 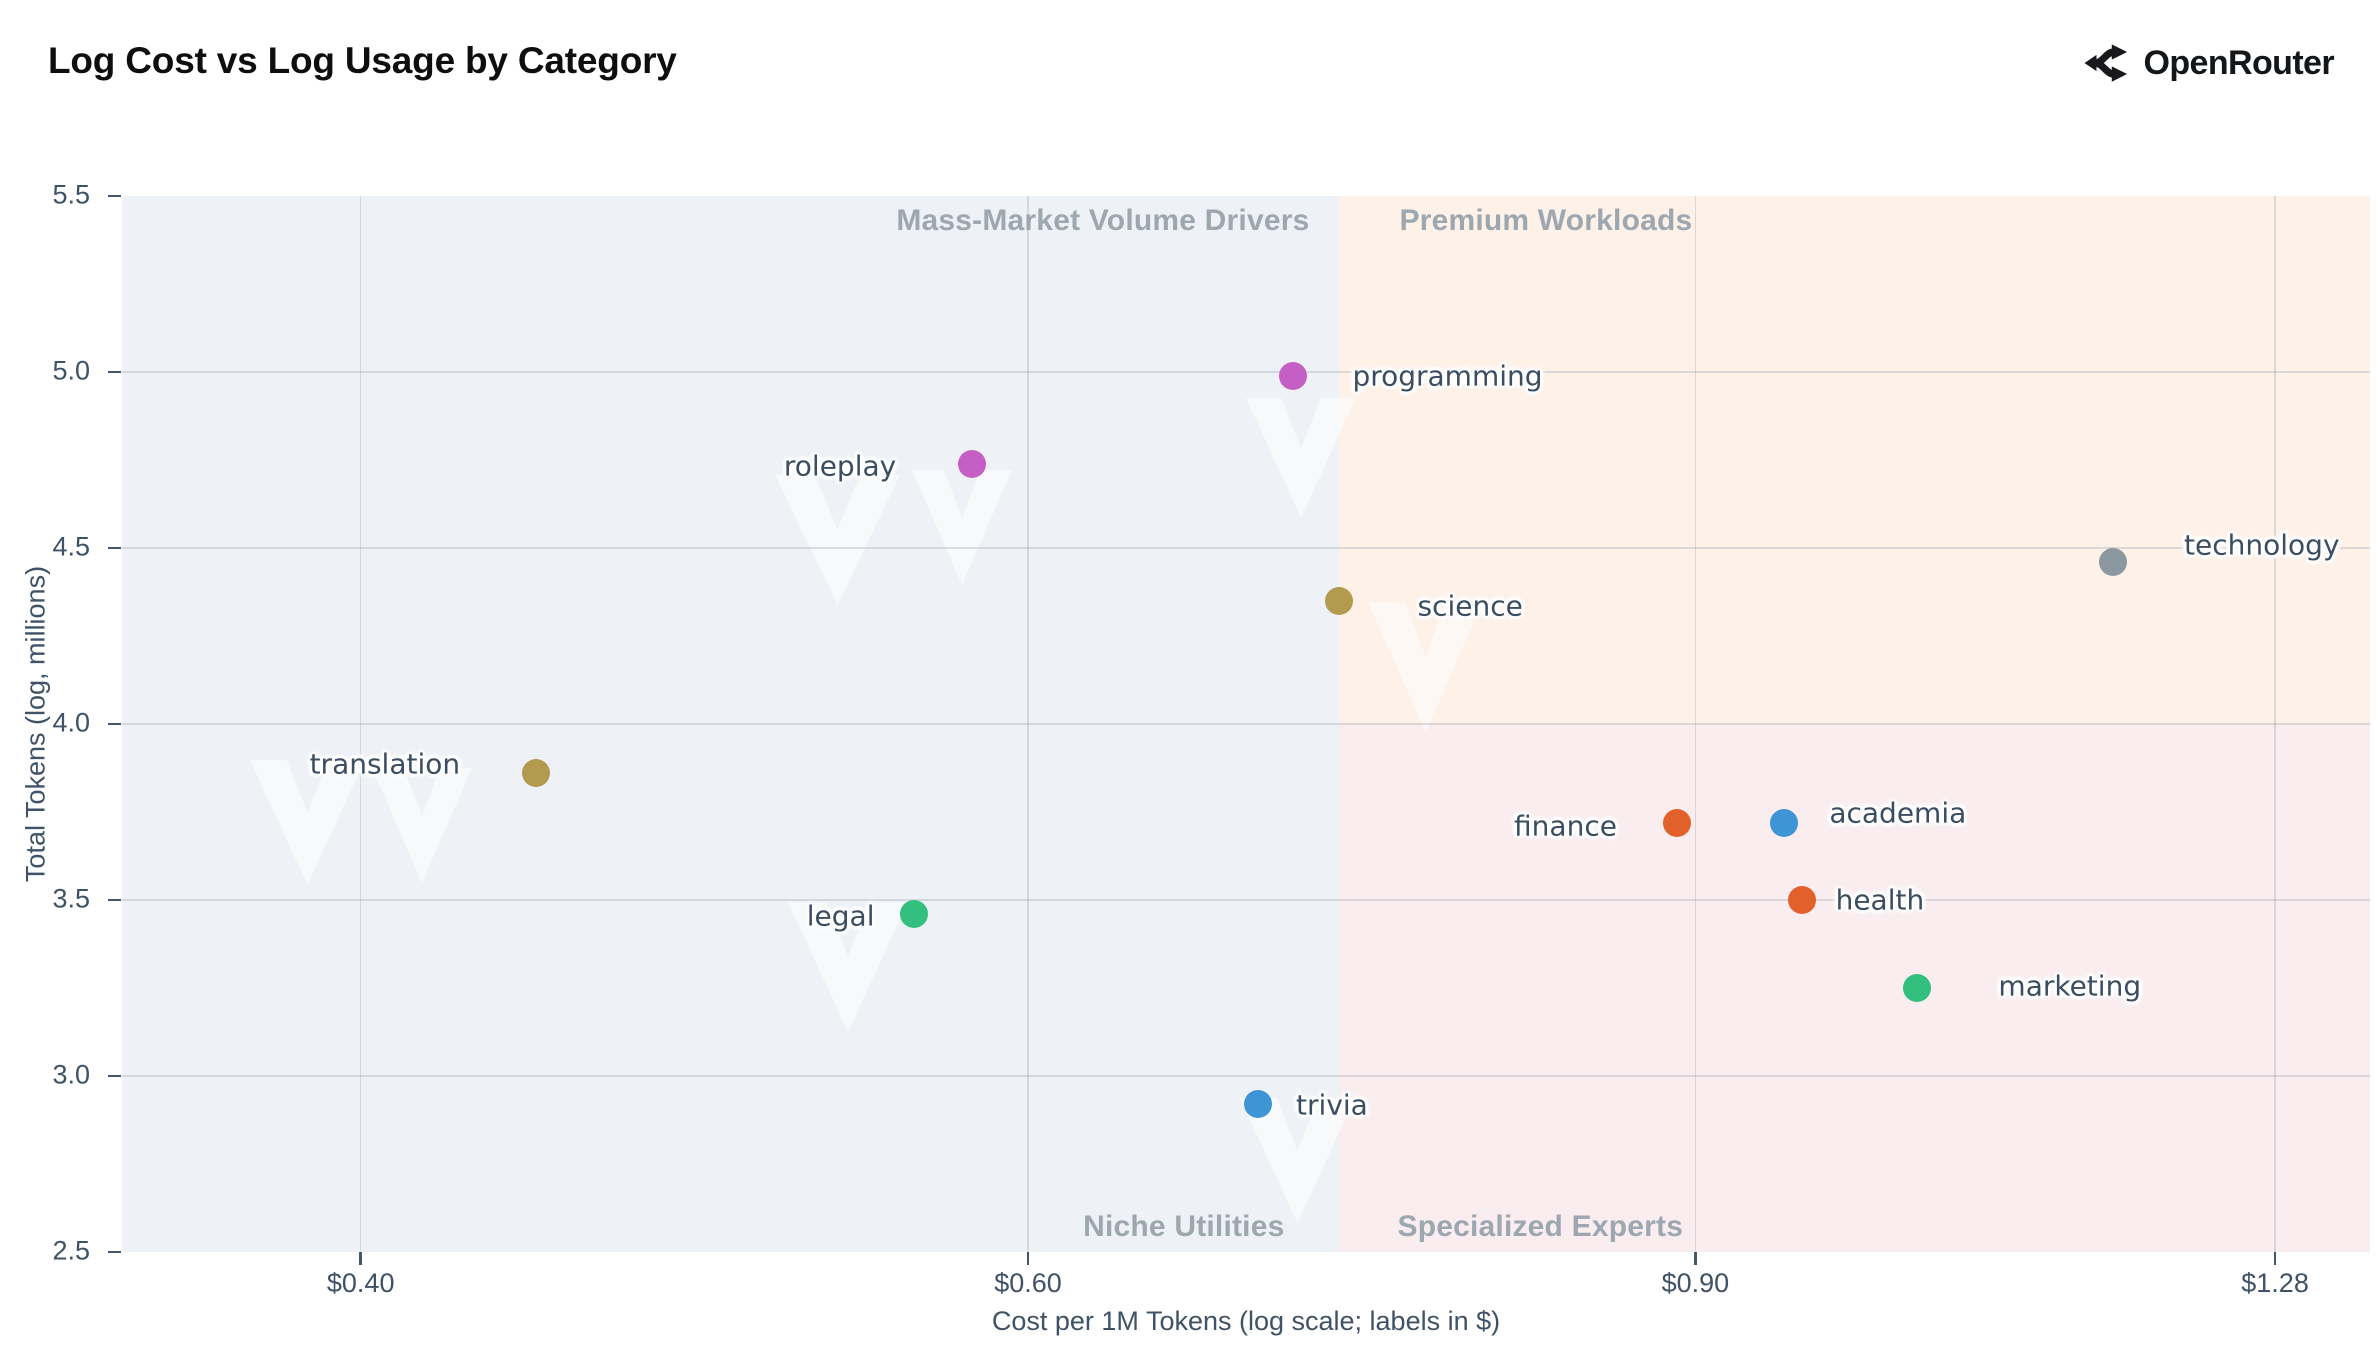 What do you see at coordinates (2275, 1283) in the screenshot?
I see `x-tick-label: $1.28` at bounding box center [2275, 1283].